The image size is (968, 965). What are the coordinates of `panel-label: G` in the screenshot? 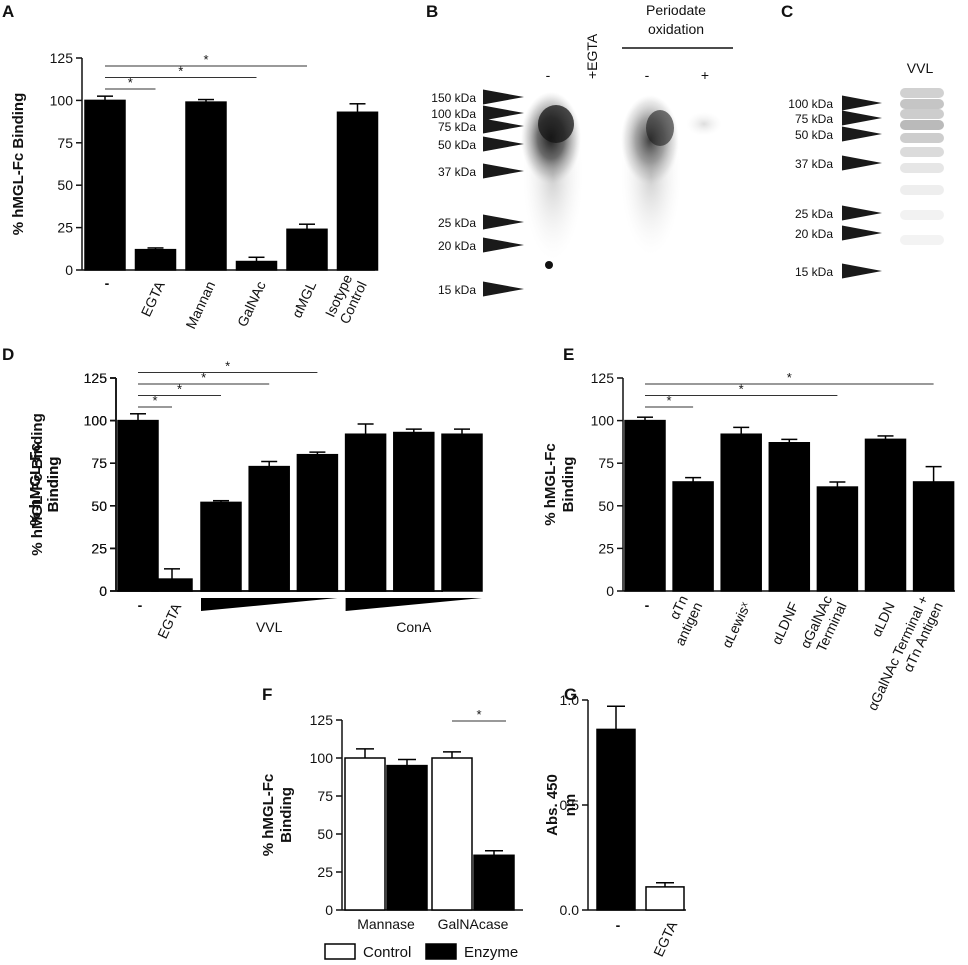 It's located at (570, 694).